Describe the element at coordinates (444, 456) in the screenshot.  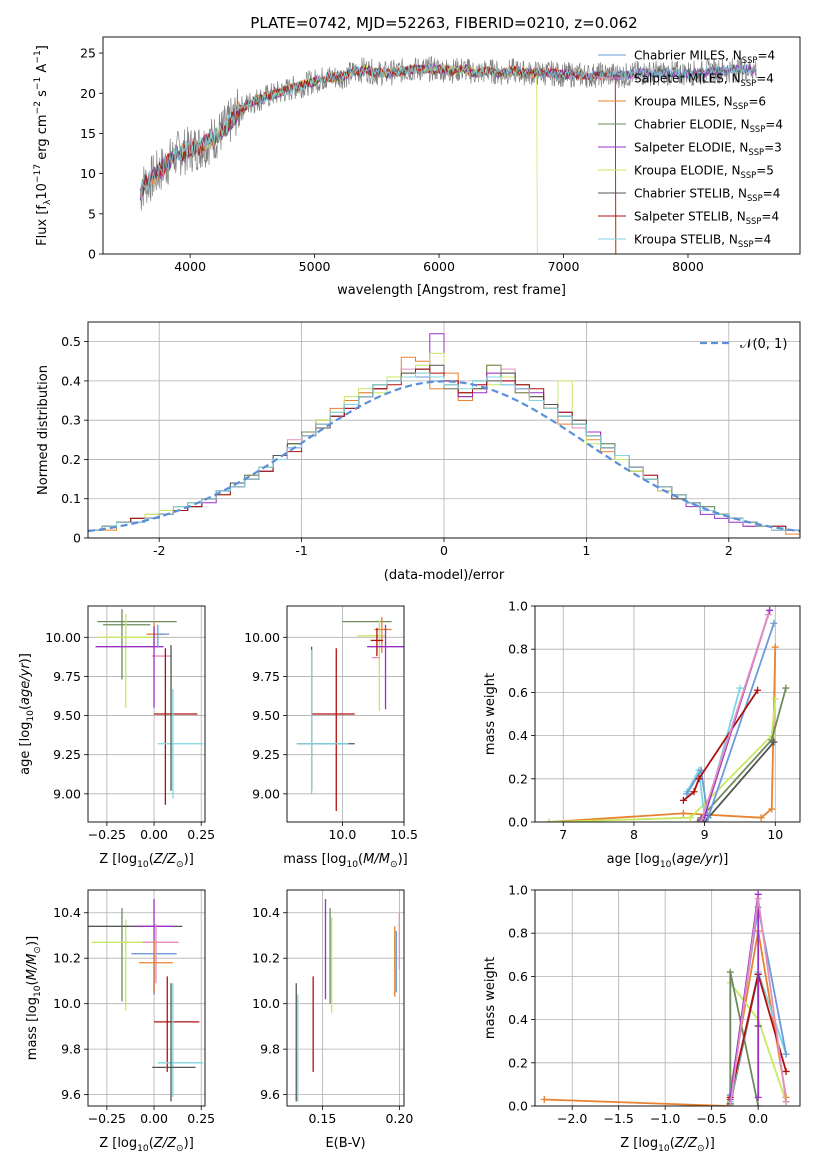
I see `gaussian-curve` at that location.